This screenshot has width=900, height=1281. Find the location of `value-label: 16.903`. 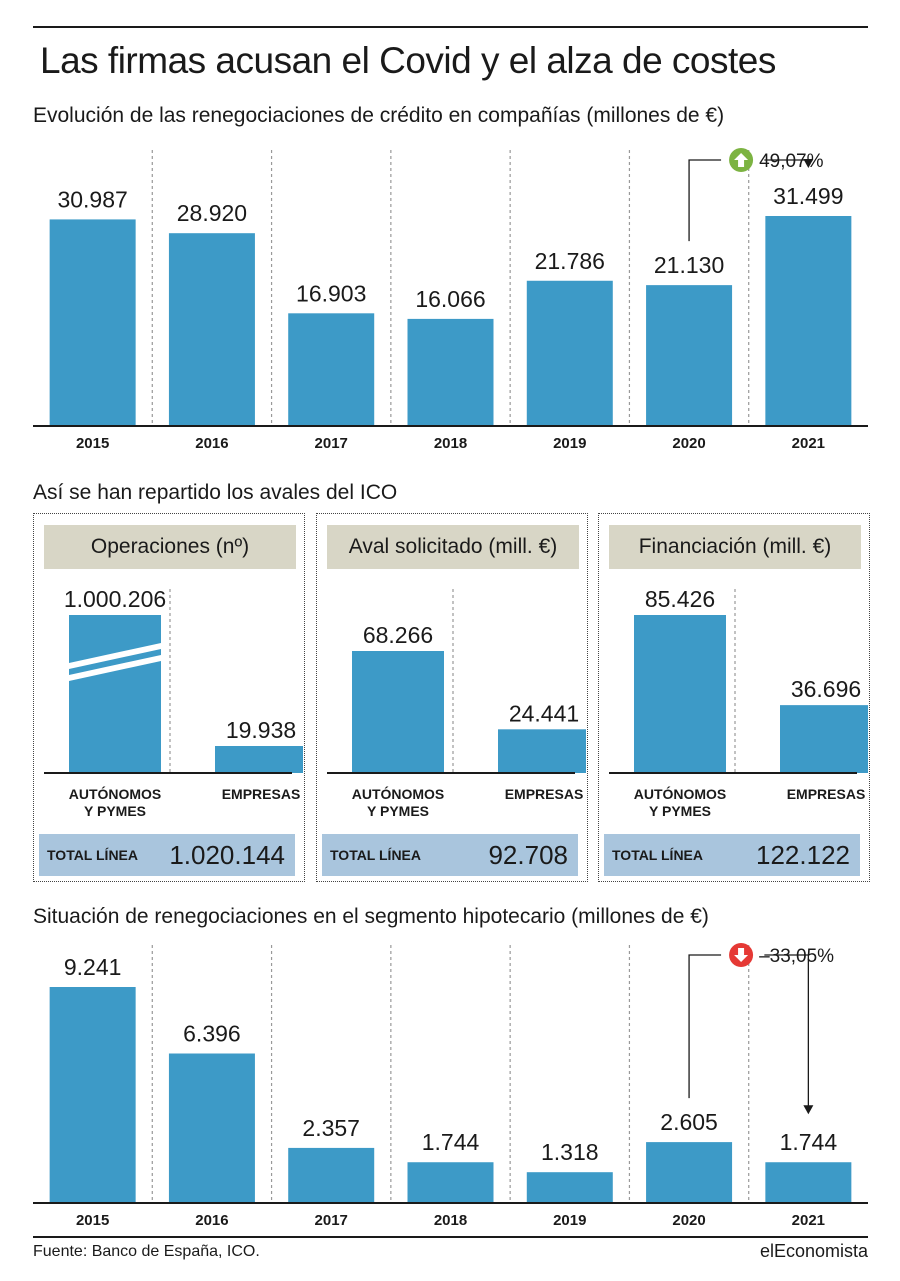

value-label: 16.903 is located at coordinates (331, 293).